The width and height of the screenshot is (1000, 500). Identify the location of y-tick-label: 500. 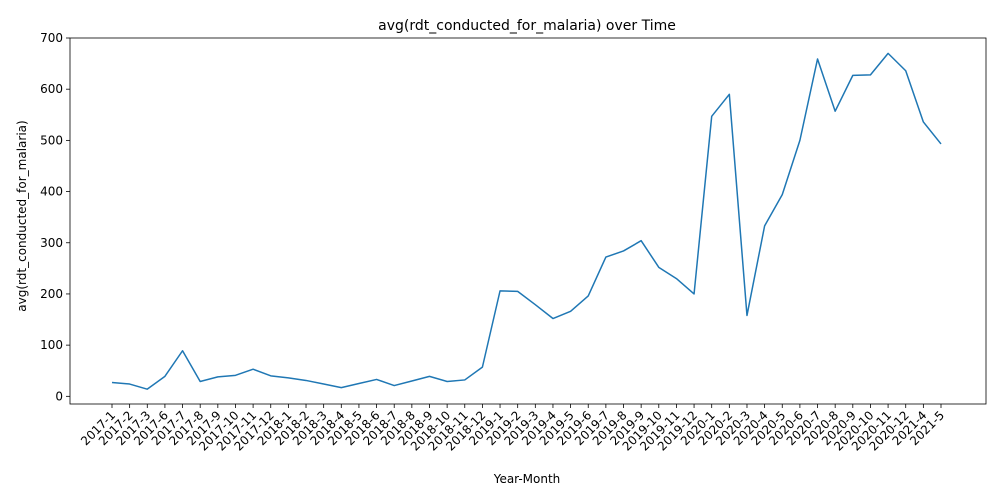
(51, 140).